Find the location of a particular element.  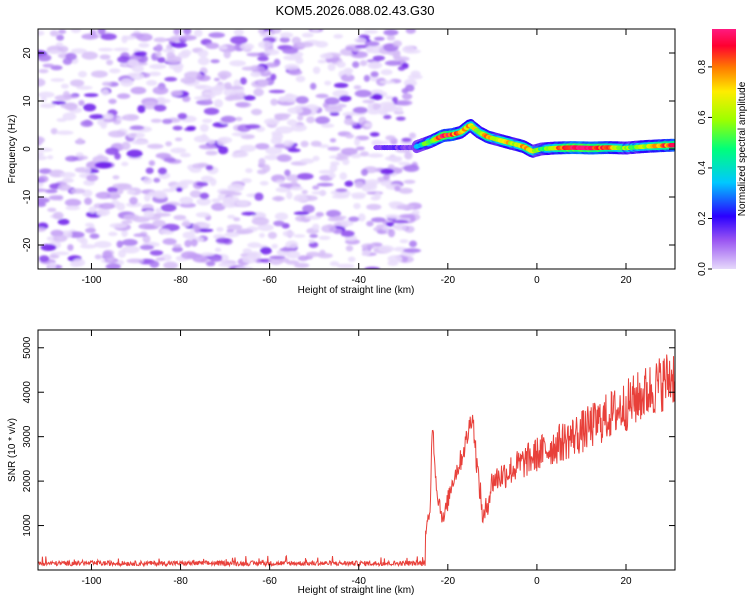

spectrogram-y-tick-label: -10 is located at coordinates (27, 196).